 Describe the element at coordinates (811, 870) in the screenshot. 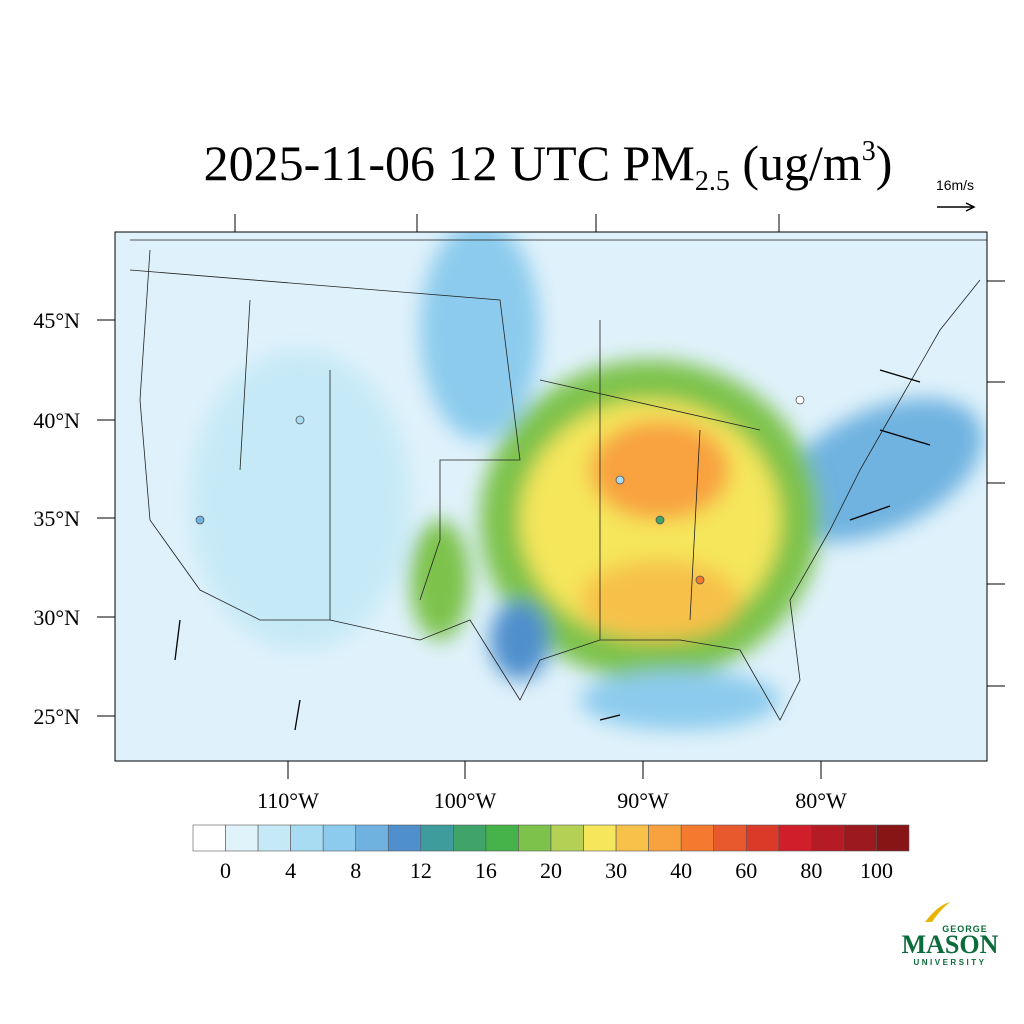

I see `colorbar-label: 80` at that location.